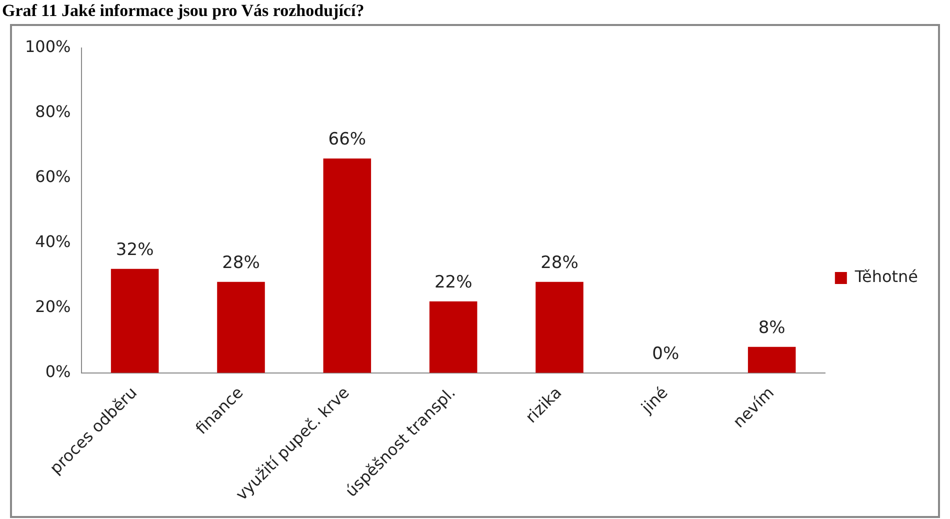 The width and height of the screenshot is (950, 519). What do you see at coordinates (53, 112) in the screenshot?
I see `y-tick-label: 80%` at bounding box center [53, 112].